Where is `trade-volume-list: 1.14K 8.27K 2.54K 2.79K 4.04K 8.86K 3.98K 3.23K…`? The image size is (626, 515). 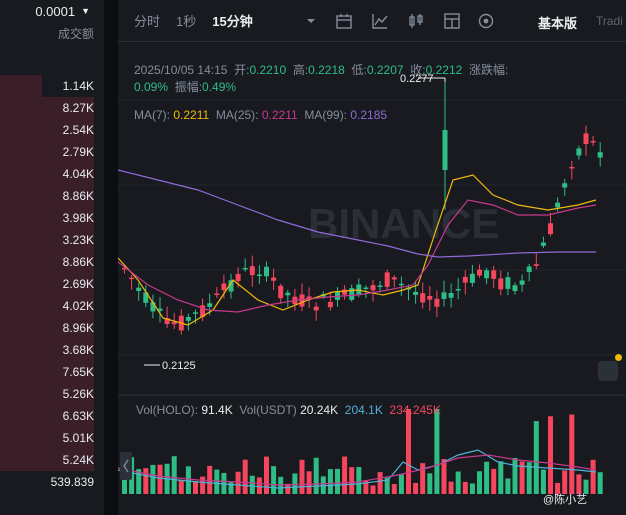
trade-volume-list: 1.14K 8.27K 2.54K 2.79K 4.04K 8.86K 3.98K 3.23K… is located at coordinates (52, 284).